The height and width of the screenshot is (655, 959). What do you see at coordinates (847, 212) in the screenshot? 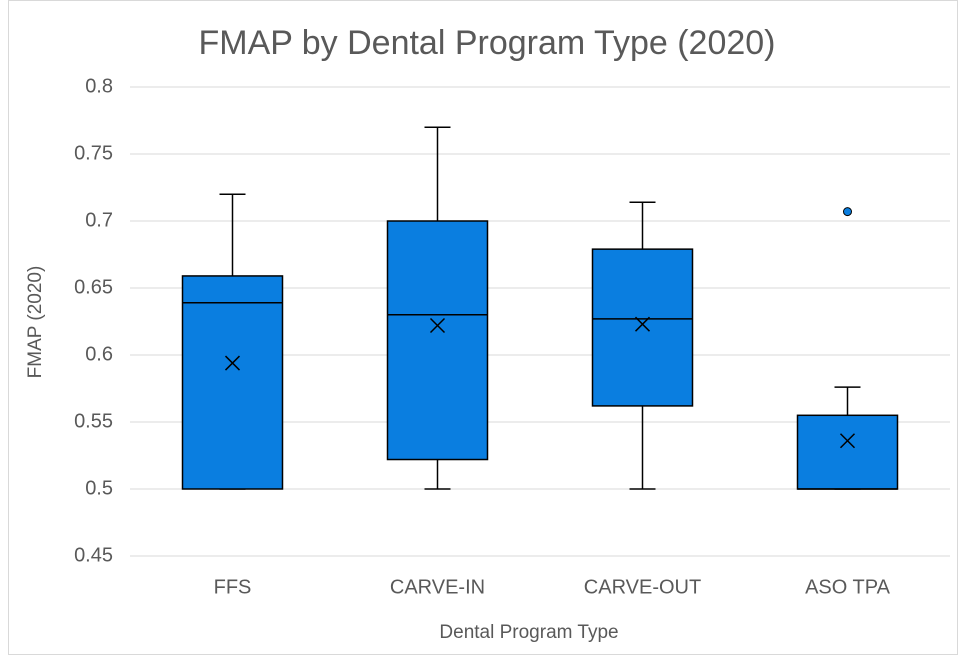
I see `outlier` at bounding box center [847, 212].